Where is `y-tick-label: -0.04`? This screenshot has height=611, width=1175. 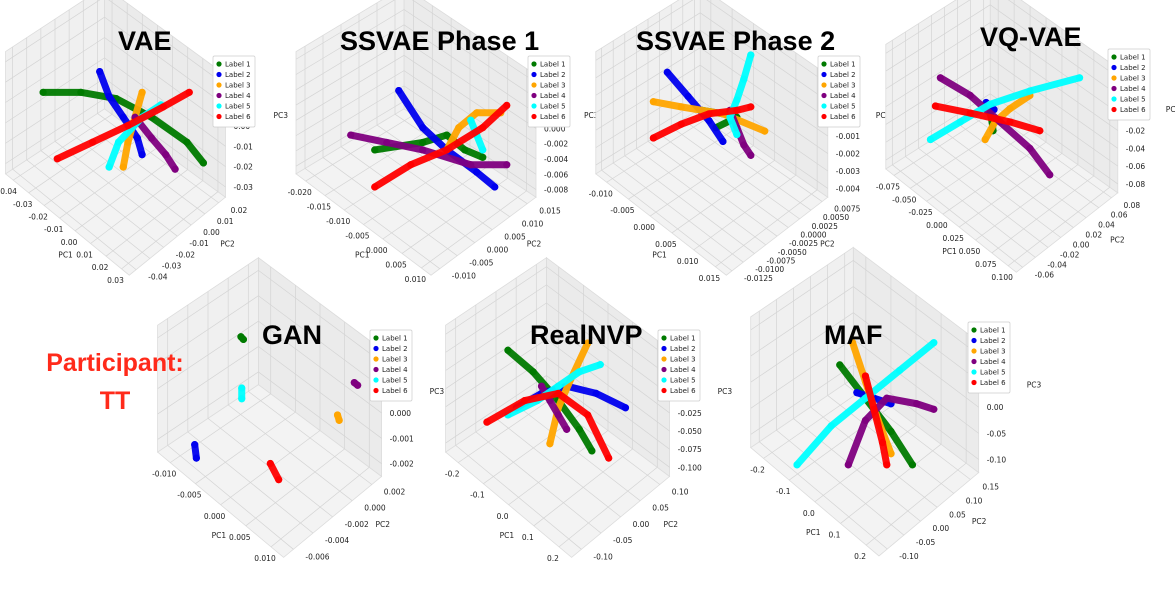
y-tick-label: -0.04 is located at coordinates (158, 277).